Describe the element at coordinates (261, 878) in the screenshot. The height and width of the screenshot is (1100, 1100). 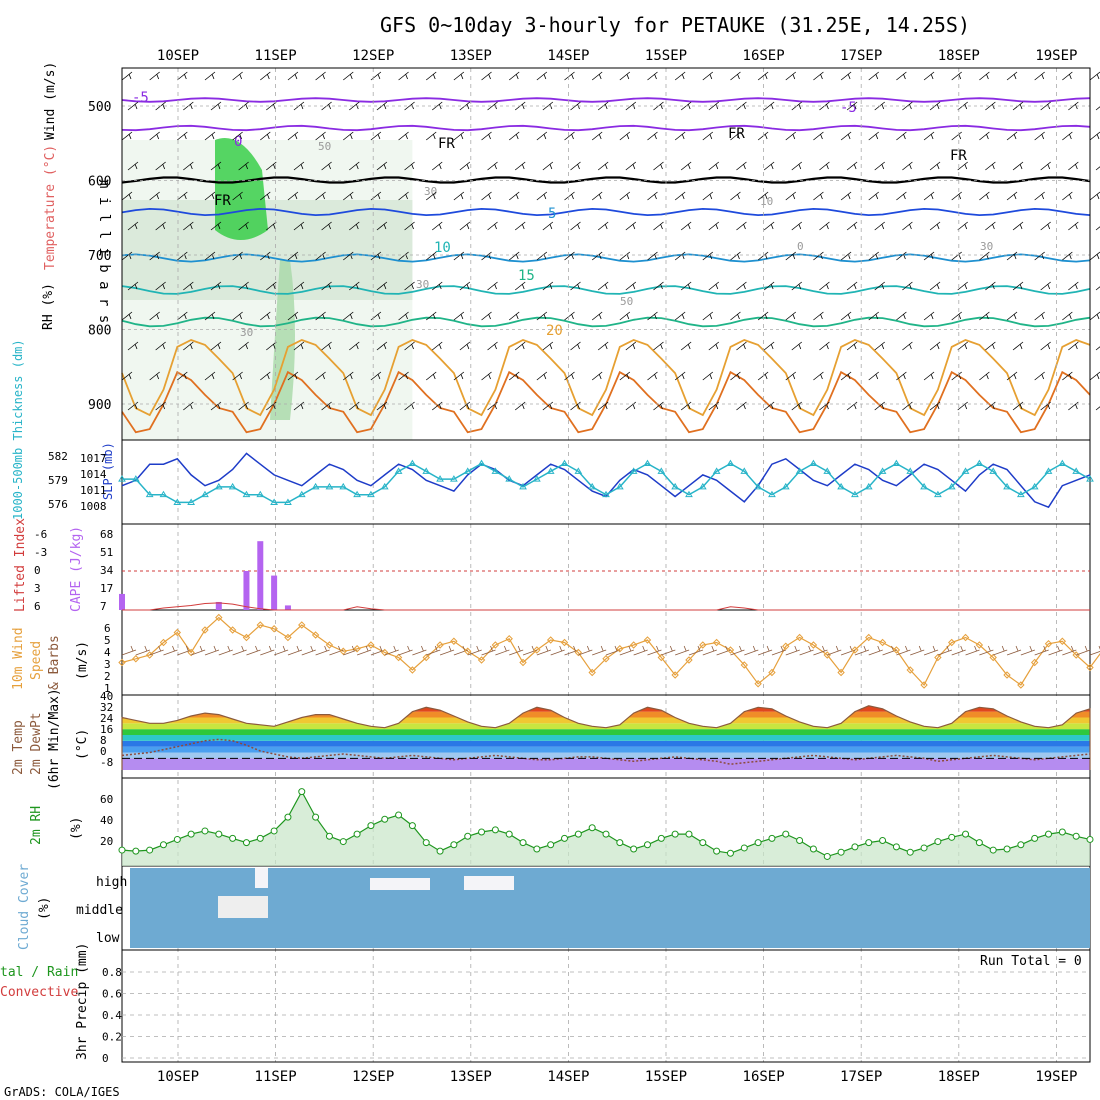
I see `cloud-high-gap` at that location.